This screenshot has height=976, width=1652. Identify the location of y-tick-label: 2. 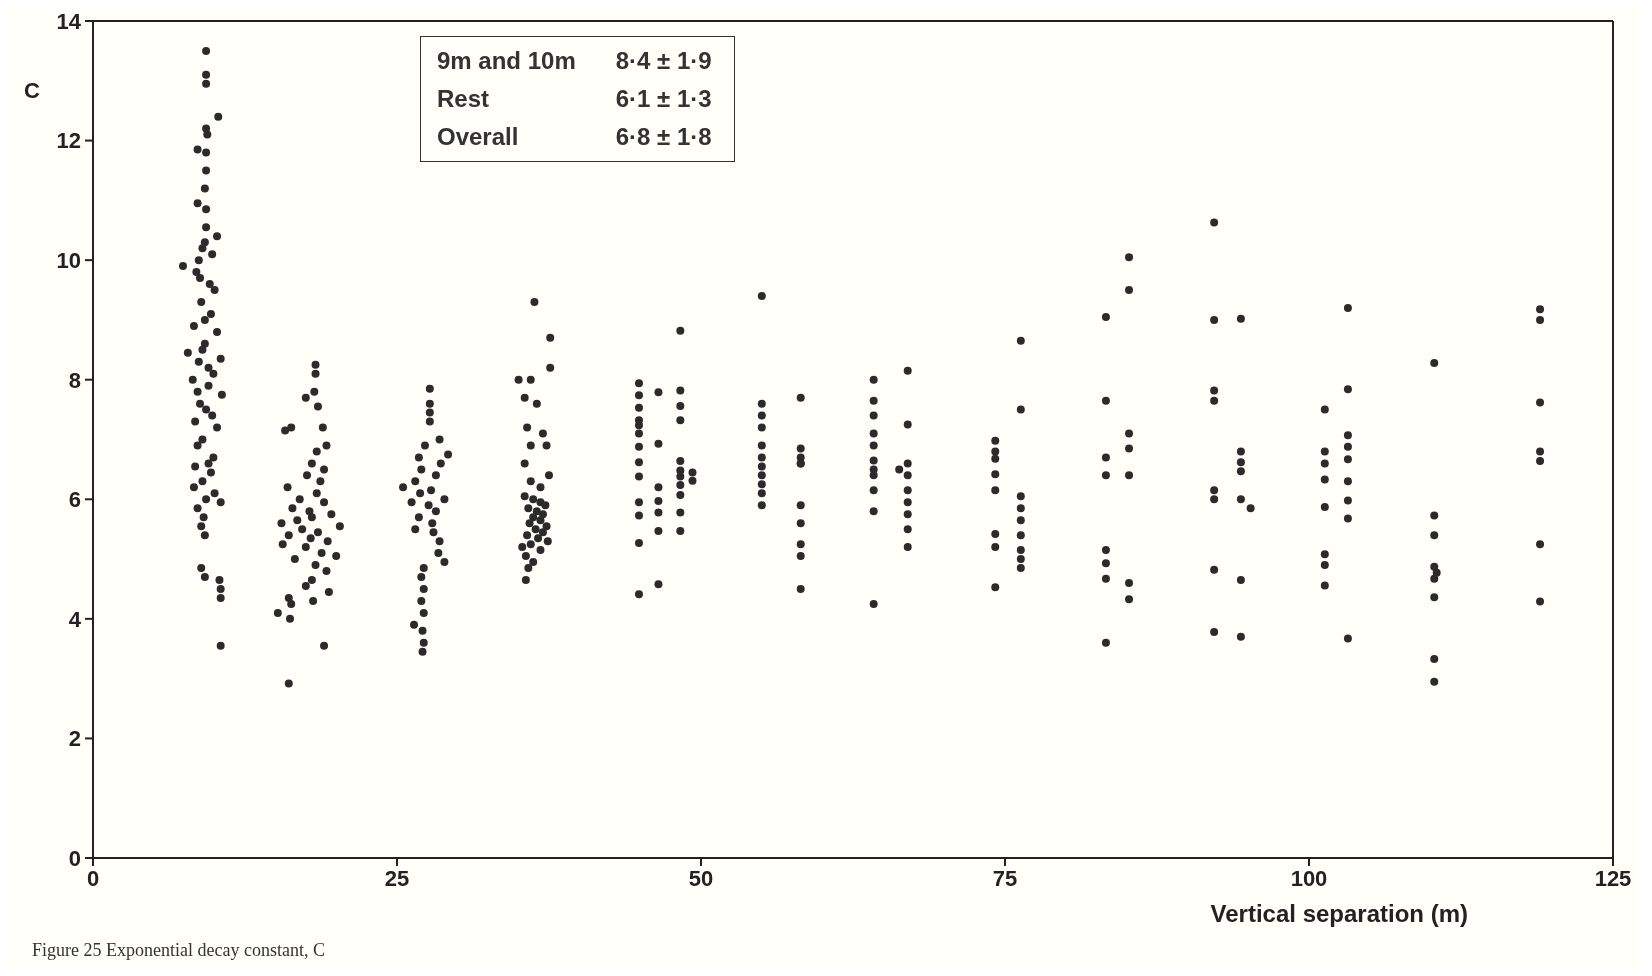
(74, 739).